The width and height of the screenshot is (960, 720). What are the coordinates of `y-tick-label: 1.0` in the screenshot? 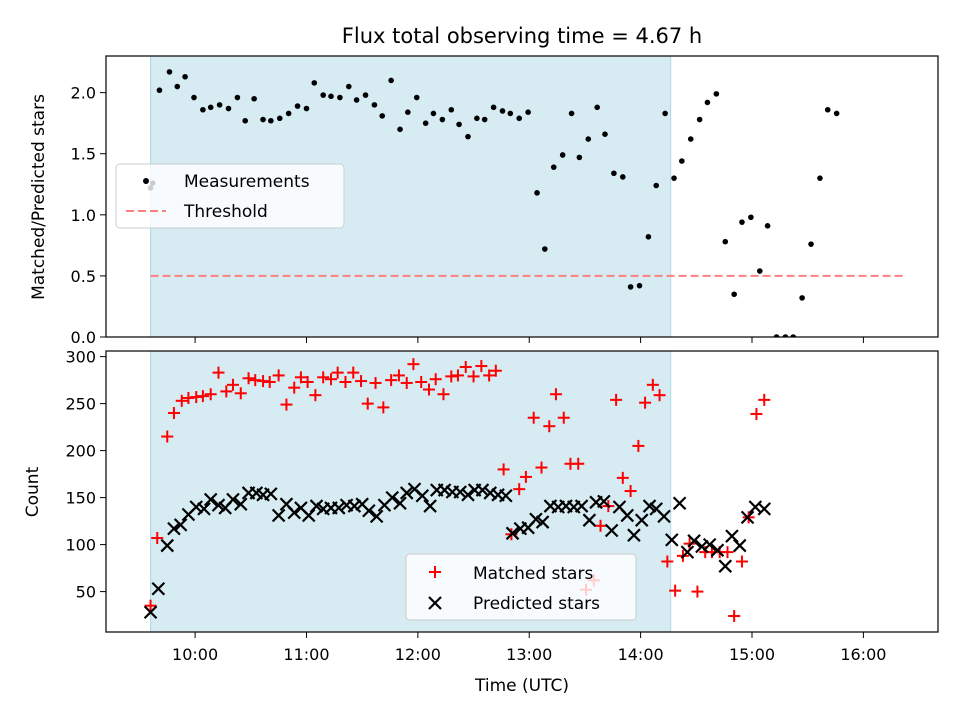 It's located at (83, 215).